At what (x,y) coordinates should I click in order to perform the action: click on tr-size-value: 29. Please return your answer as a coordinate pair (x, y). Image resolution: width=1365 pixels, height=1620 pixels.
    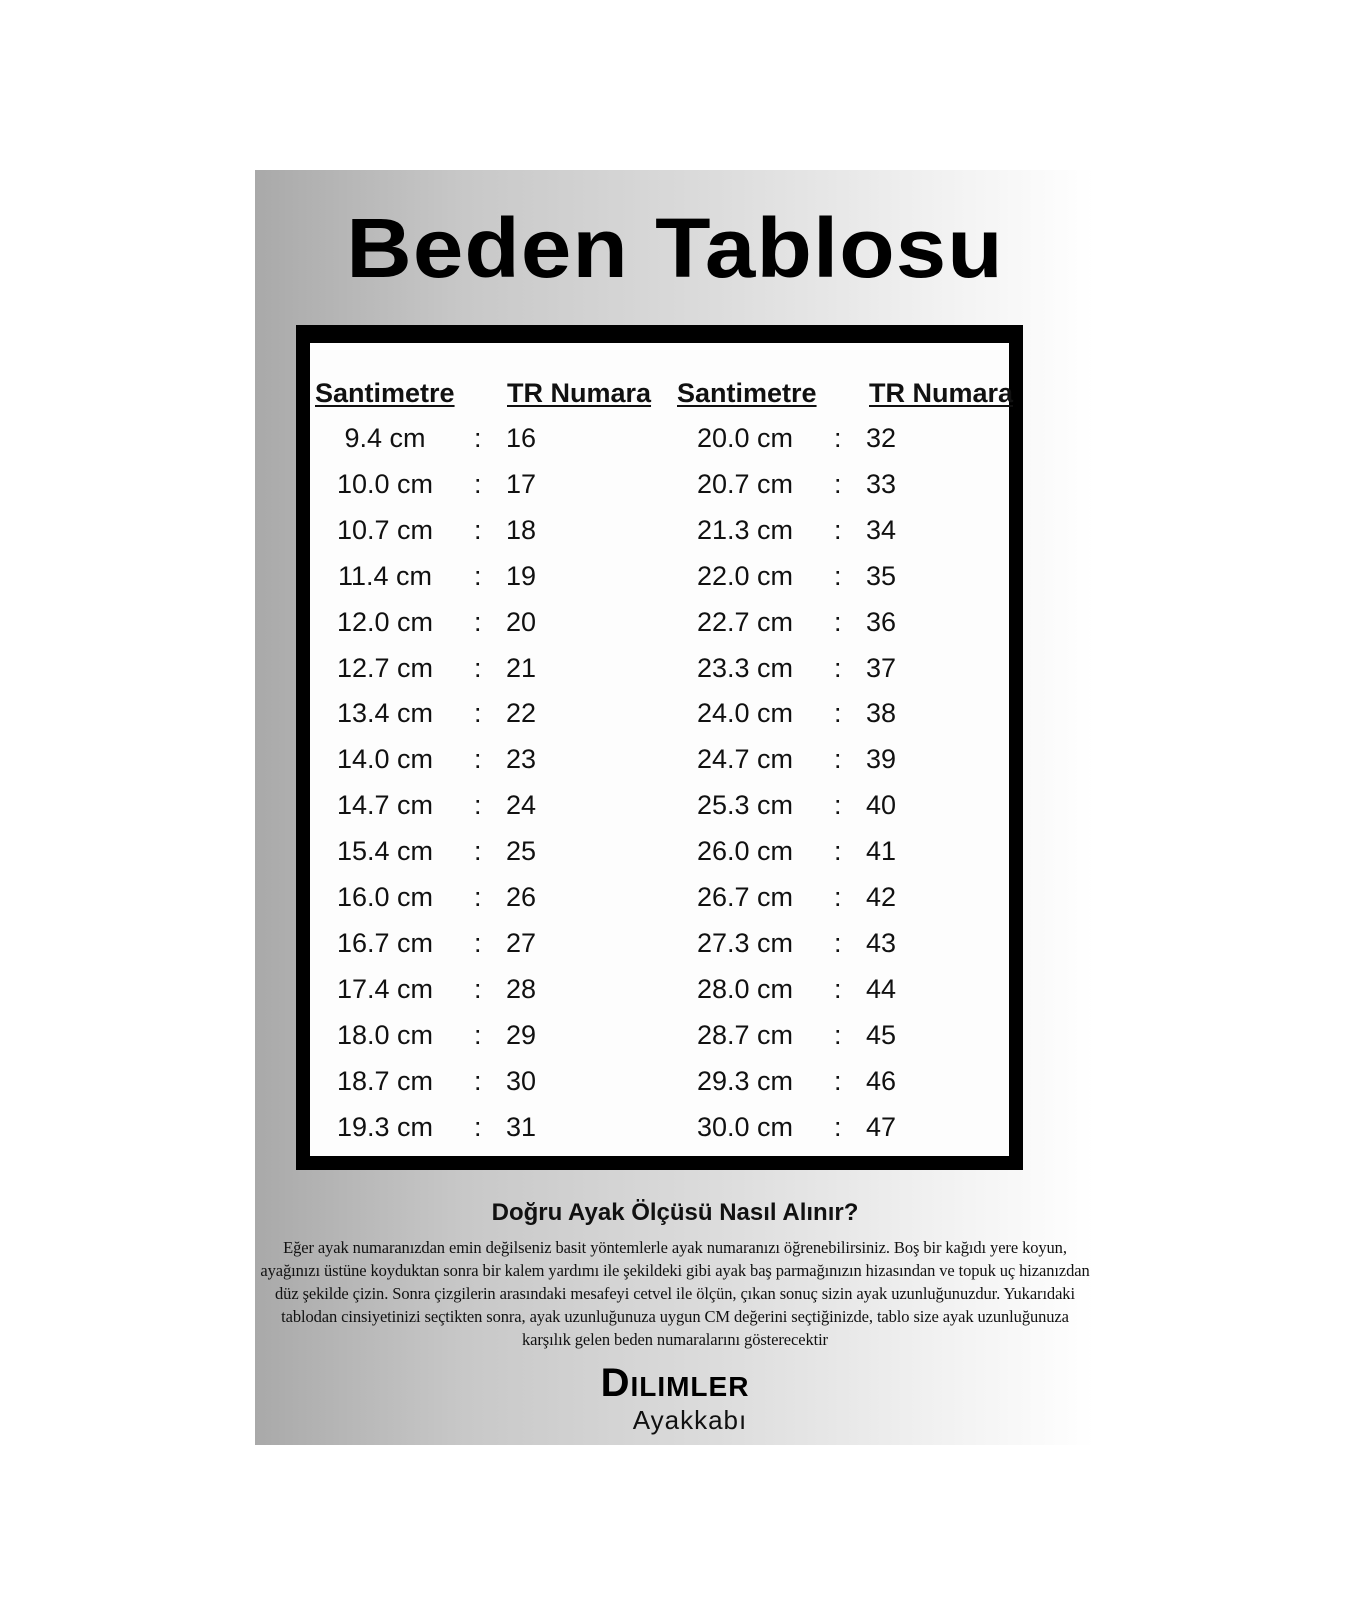
    Looking at the image, I should click on (521, 1034).